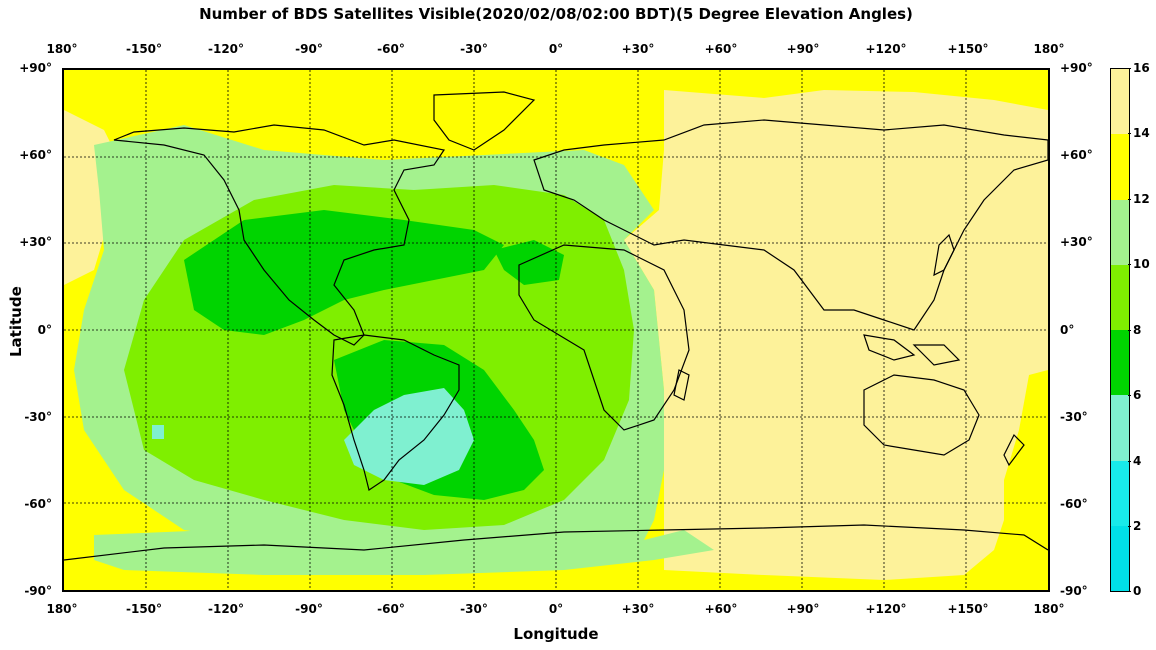  Describe the element at coordinates (721, 609) in the screenshot. I see `lon-tick-bottom: +60°` at that location.